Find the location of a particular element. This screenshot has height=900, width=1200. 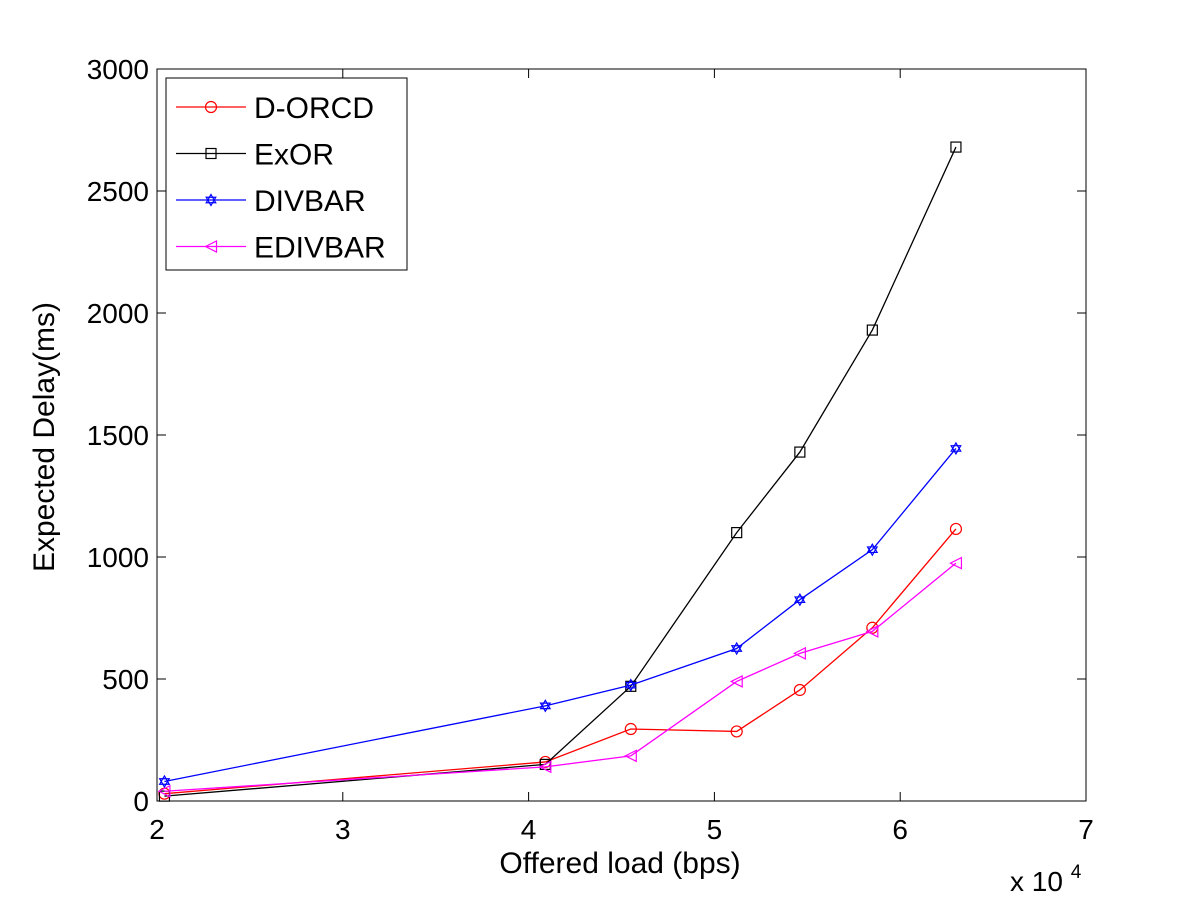

y-tick-label: 500 is located at coordinates (125, 679).